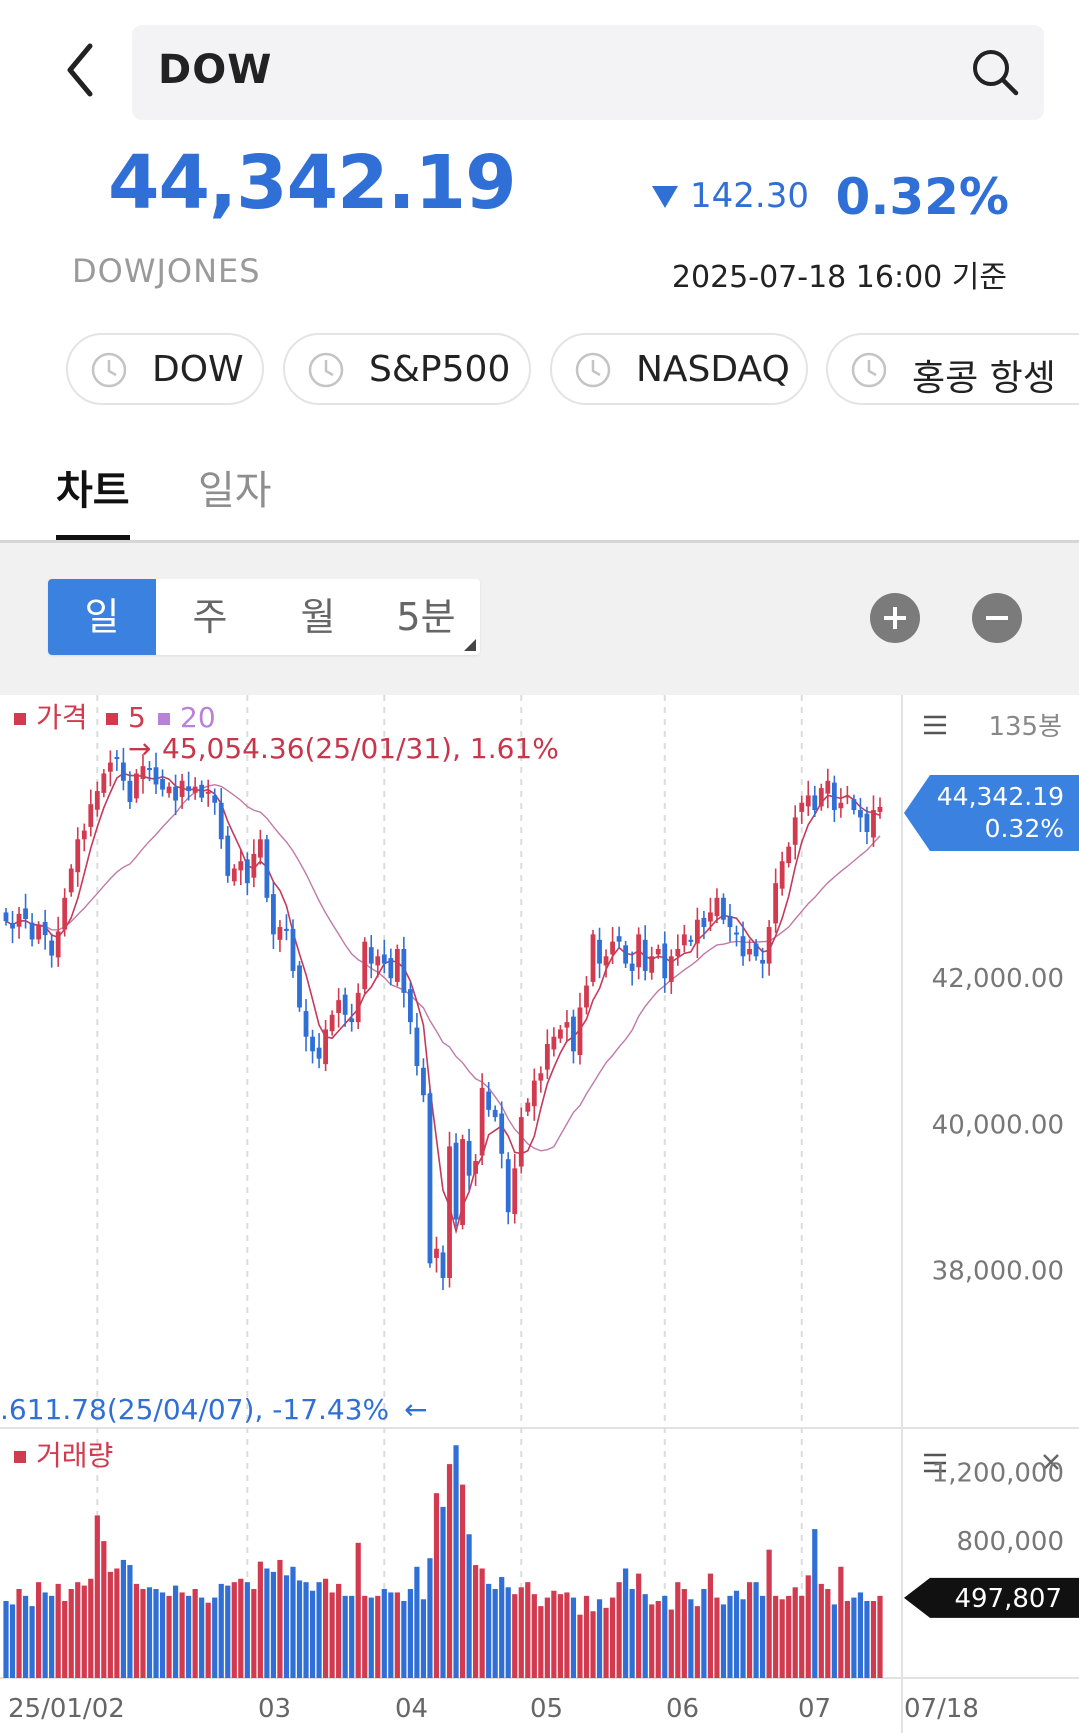 The height and width of the screenshot is (1733, 1079). Describe the element at coordinates (93, 491) in the screenshot. I see `tab-chart: 차트` at that location.